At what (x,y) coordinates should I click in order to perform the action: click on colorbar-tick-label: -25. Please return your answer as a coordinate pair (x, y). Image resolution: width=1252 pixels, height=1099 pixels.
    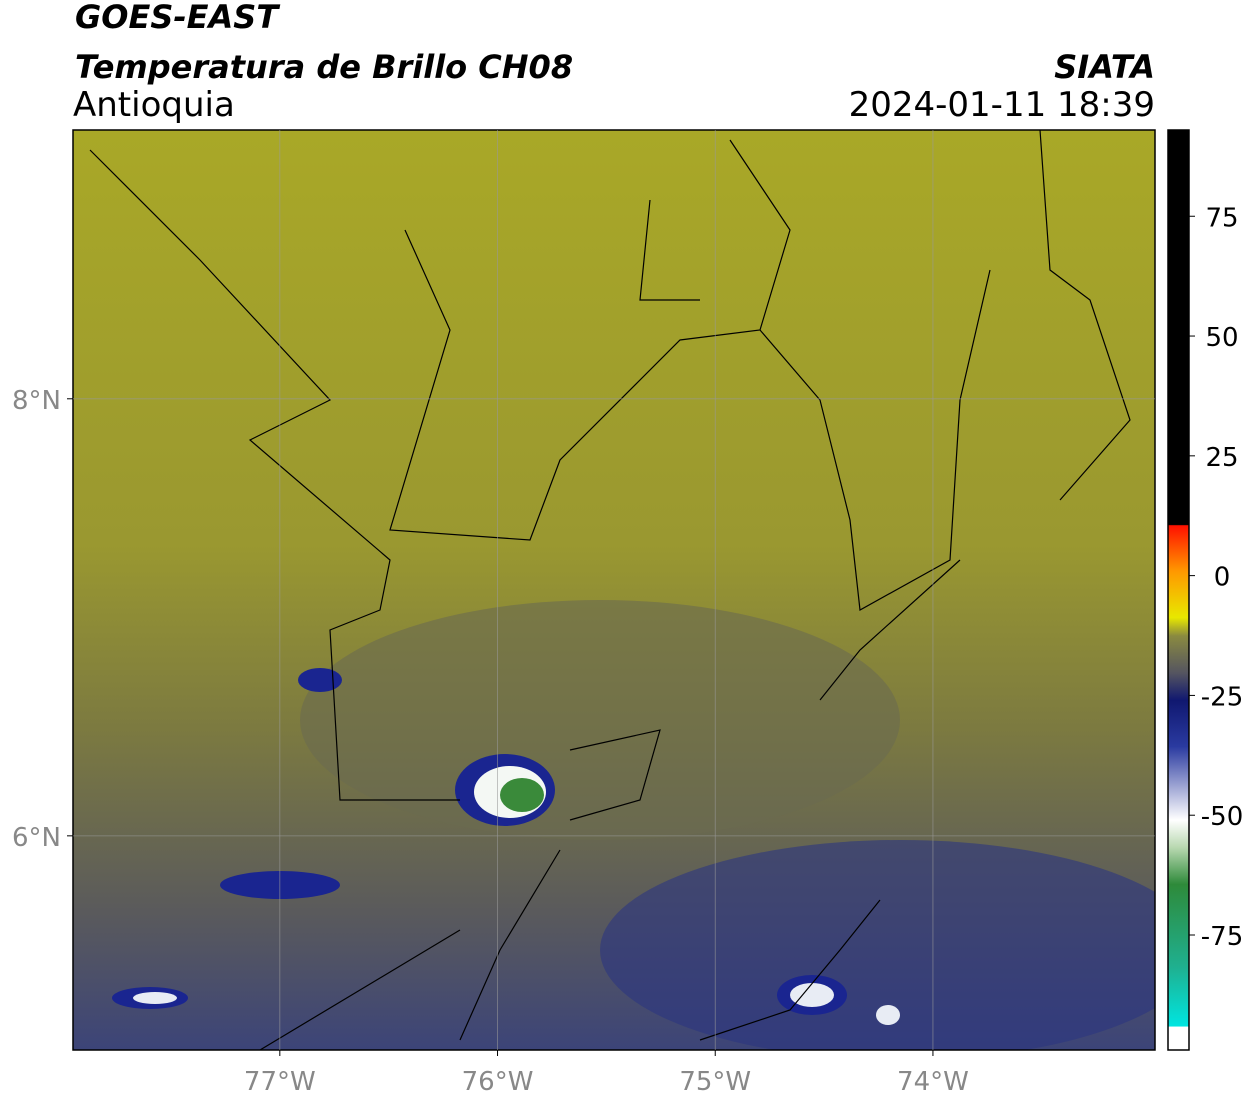
    Looking at the image, I should click on (1222, 697).